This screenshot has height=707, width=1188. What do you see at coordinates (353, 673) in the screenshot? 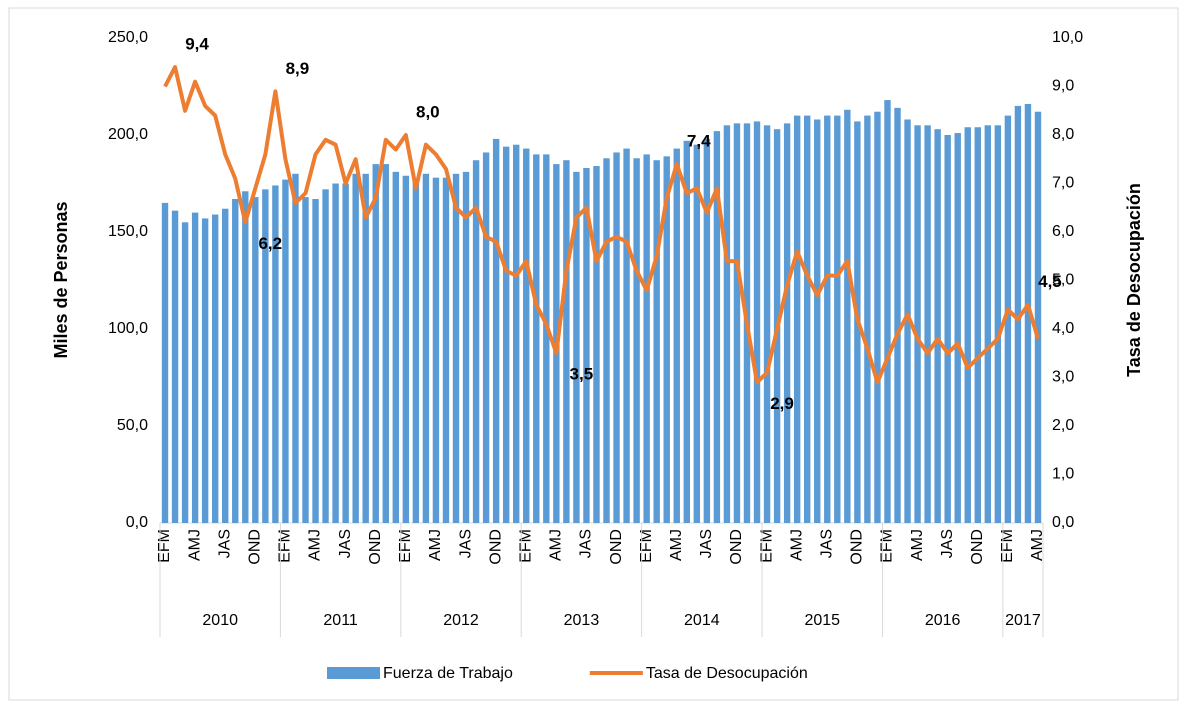
I see `legend-swatch` at bounding box center [353, 673].